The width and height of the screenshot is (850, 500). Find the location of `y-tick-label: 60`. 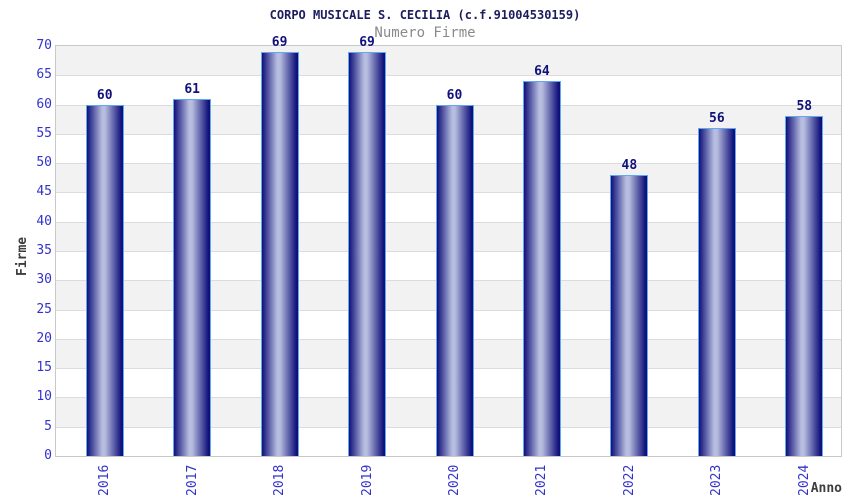

y-tick-label: 60 is located at coordinates (44, 104).